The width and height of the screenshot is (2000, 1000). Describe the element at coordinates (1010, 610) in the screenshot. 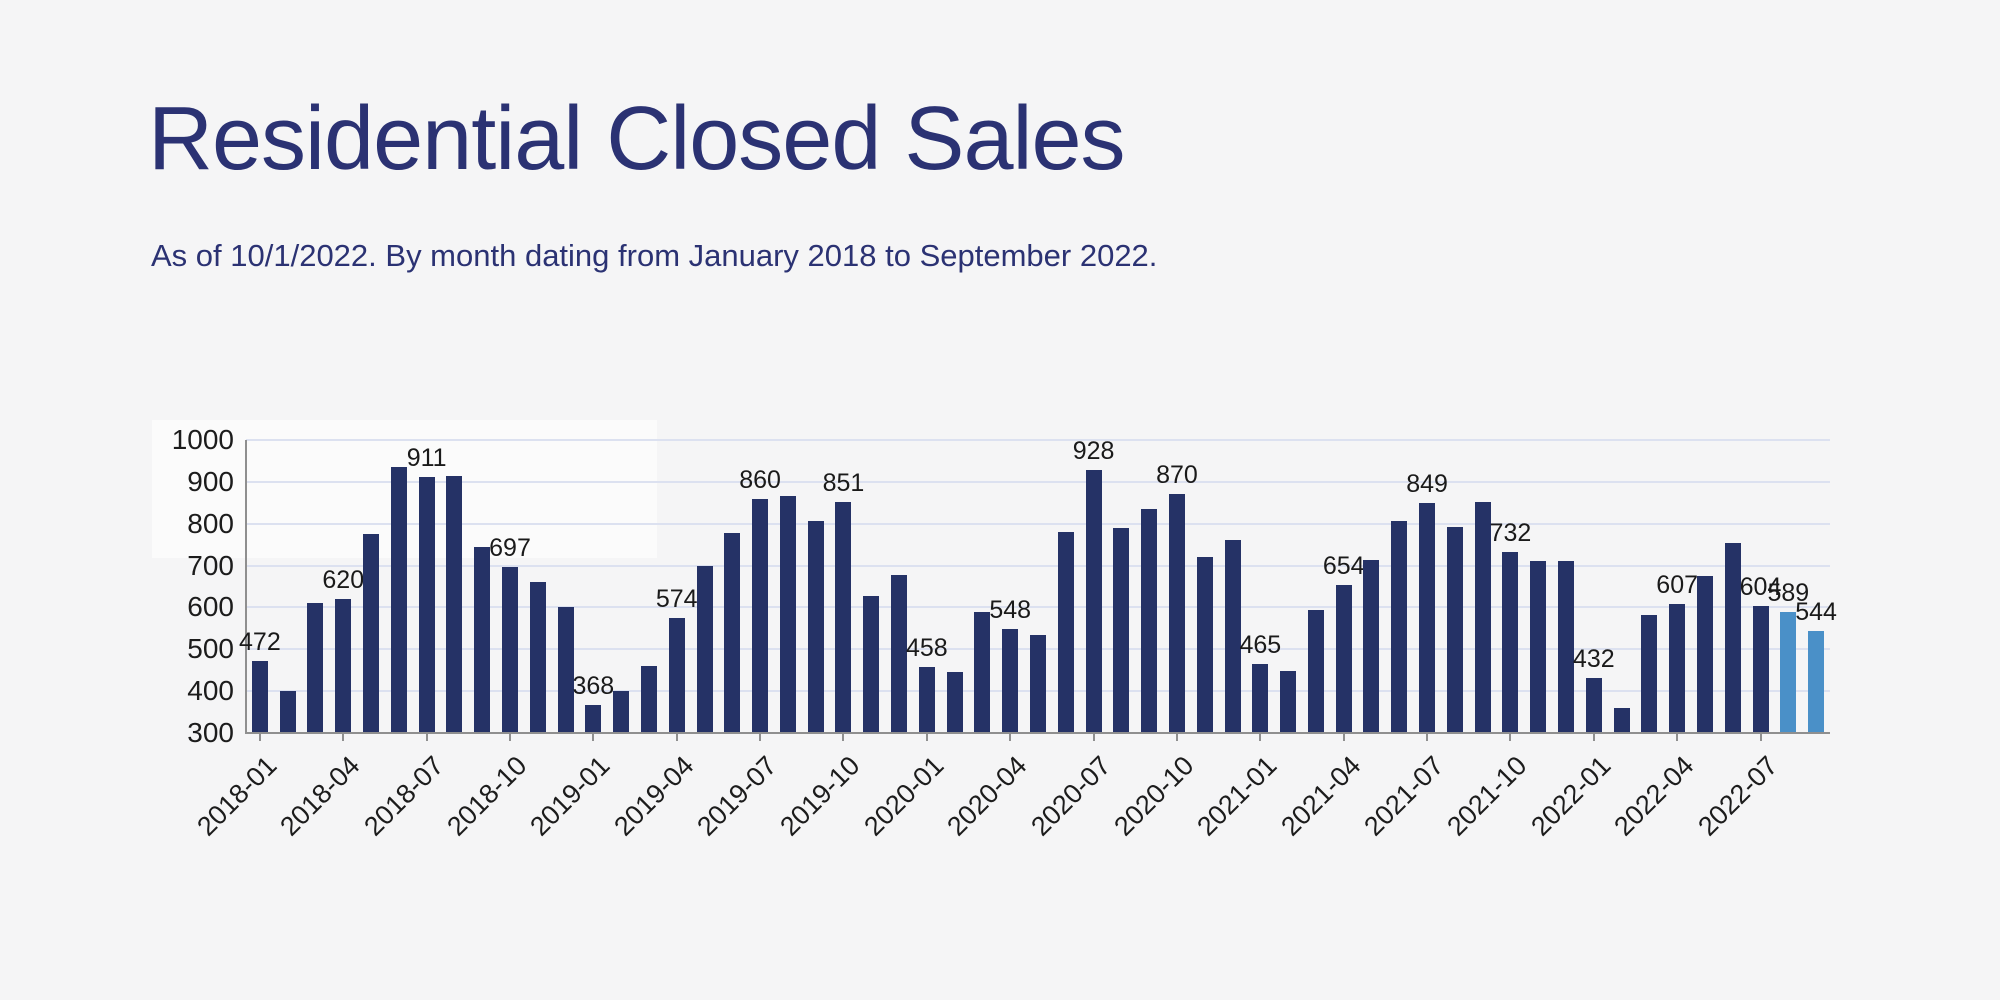

I see `value-label-2020-04: 548` at that location.